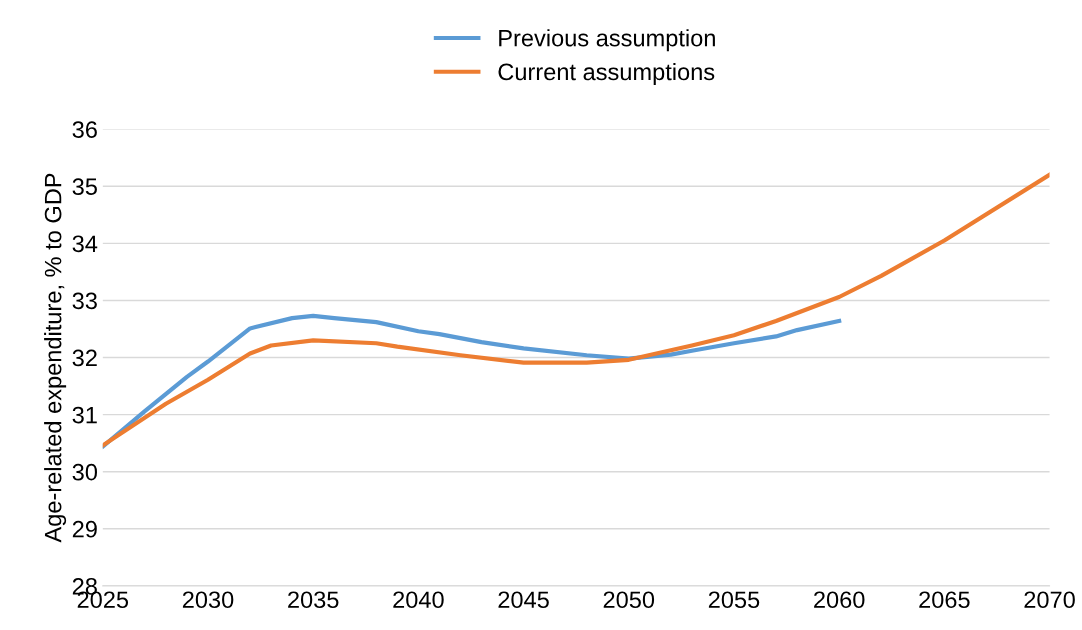 The width and height of the screenshot is (1082, 630). What do you see at coordinates (418, 600) in the screenshot?
I see `x-tick-label: 2040` at bounding box center [418, 600].